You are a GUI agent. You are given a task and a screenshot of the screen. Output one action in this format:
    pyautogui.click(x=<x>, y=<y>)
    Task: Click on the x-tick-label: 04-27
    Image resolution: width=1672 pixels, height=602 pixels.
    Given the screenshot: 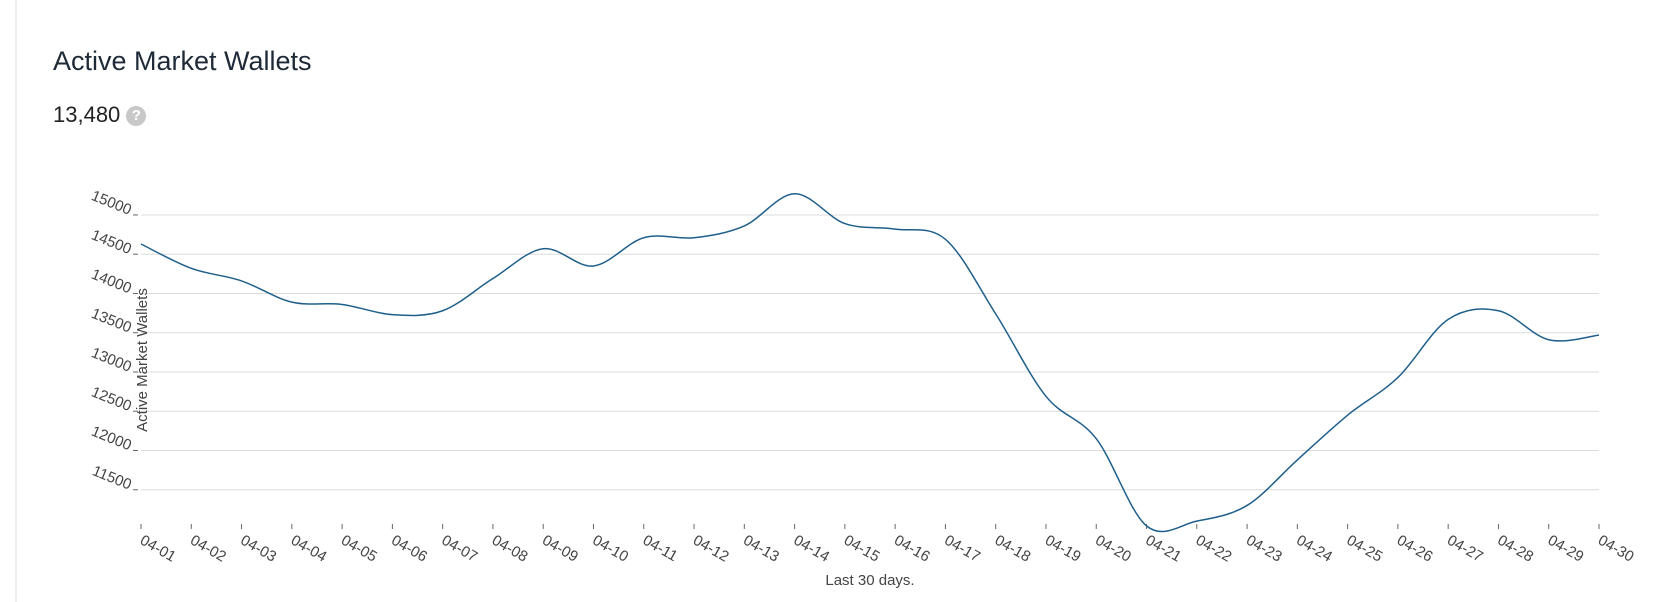 What is the action you would take?
    pyautogui.click(x=1465, y=549)
    